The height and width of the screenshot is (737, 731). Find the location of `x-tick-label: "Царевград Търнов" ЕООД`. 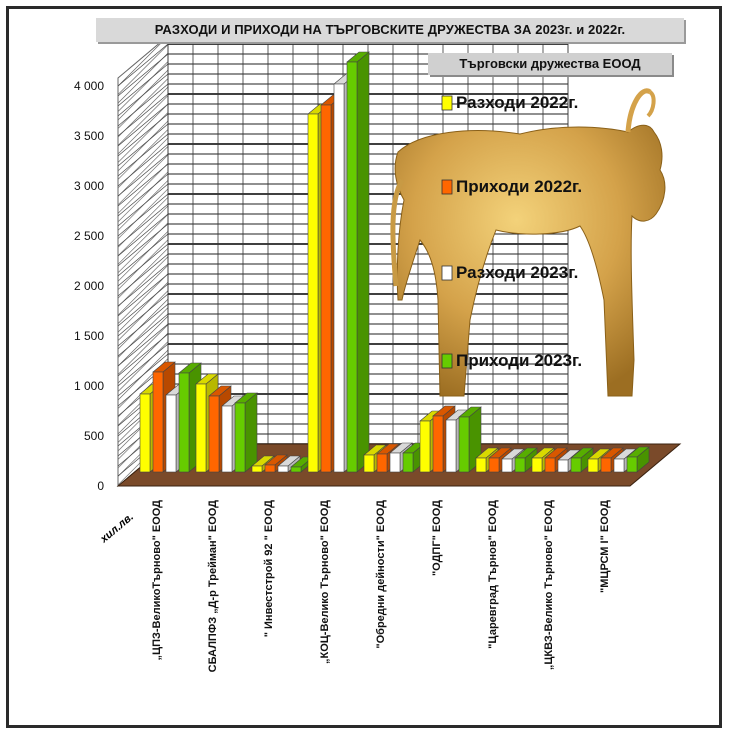

x-tick-label: "Царевград Търнов" ЕООД is located at coordinates (493, 574).